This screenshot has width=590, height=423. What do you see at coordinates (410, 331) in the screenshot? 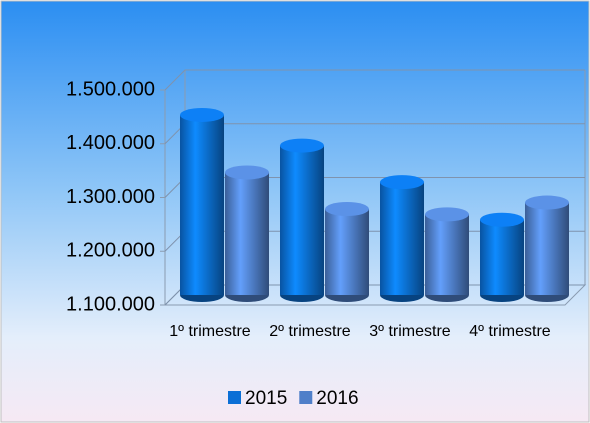
I see `x-tick-label: 3º trimestre` at bounding box center [410, 331].